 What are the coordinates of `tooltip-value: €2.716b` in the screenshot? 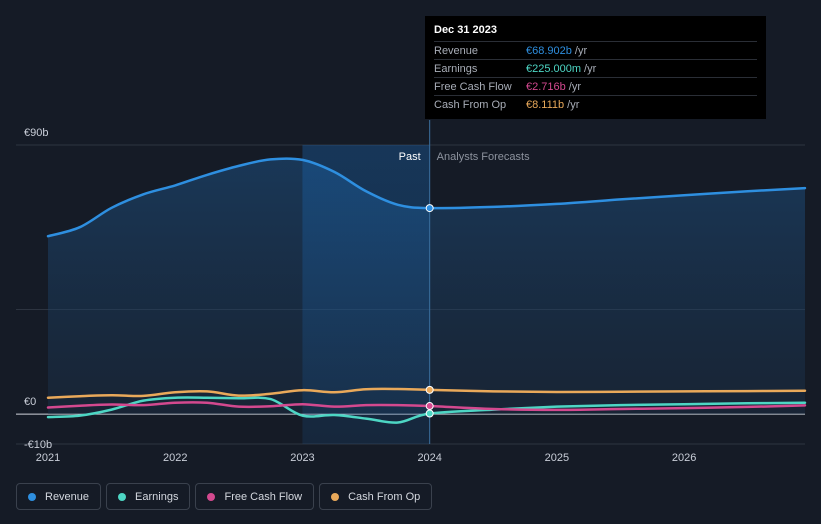 It's located at (546, 86).